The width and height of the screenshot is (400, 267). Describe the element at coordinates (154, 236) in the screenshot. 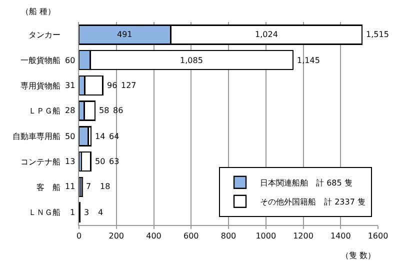

I see `x-tick-label: 400` at that location.